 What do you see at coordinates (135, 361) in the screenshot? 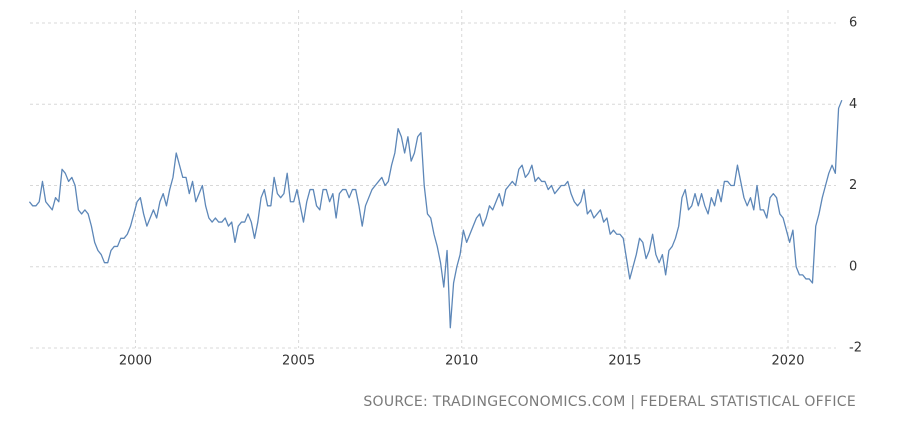
I see `x-tick-label: 2000` at bounding box center [135, 361].